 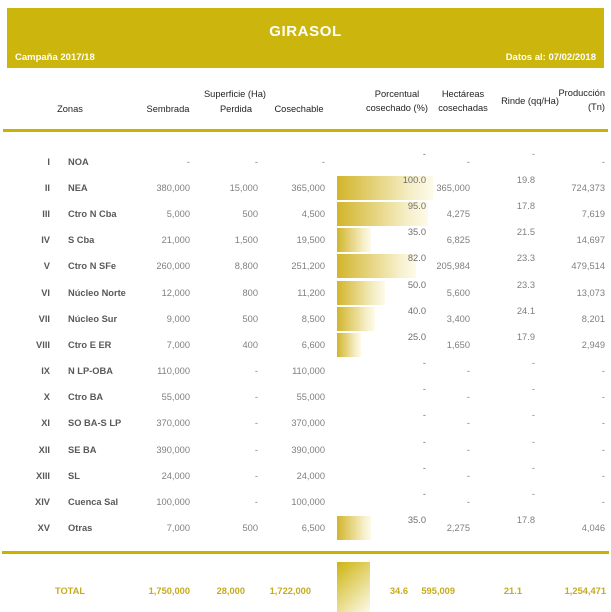 I want to click on produccion-value: 7,619, so click(x=593, y=214).